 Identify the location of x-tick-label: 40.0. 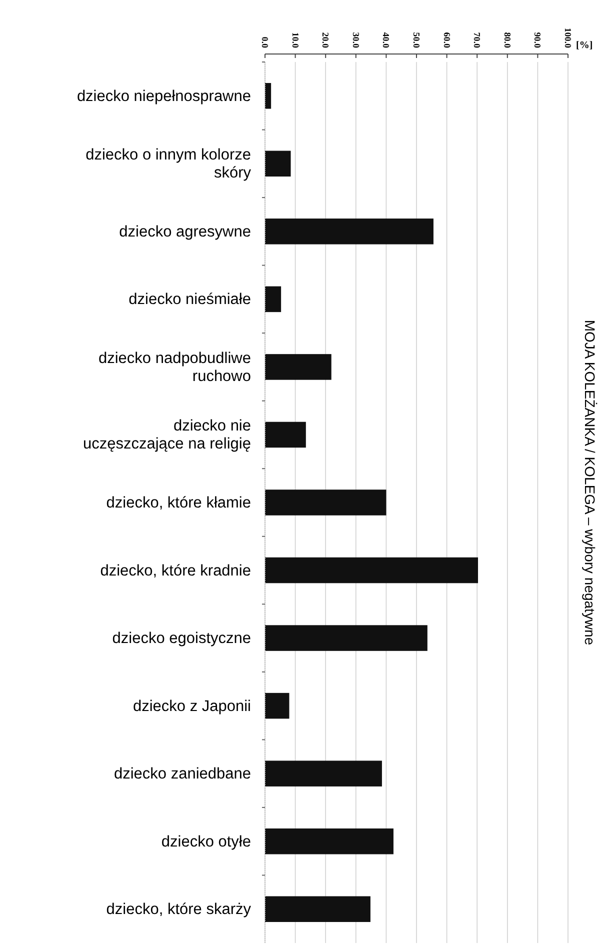
(386, 40).